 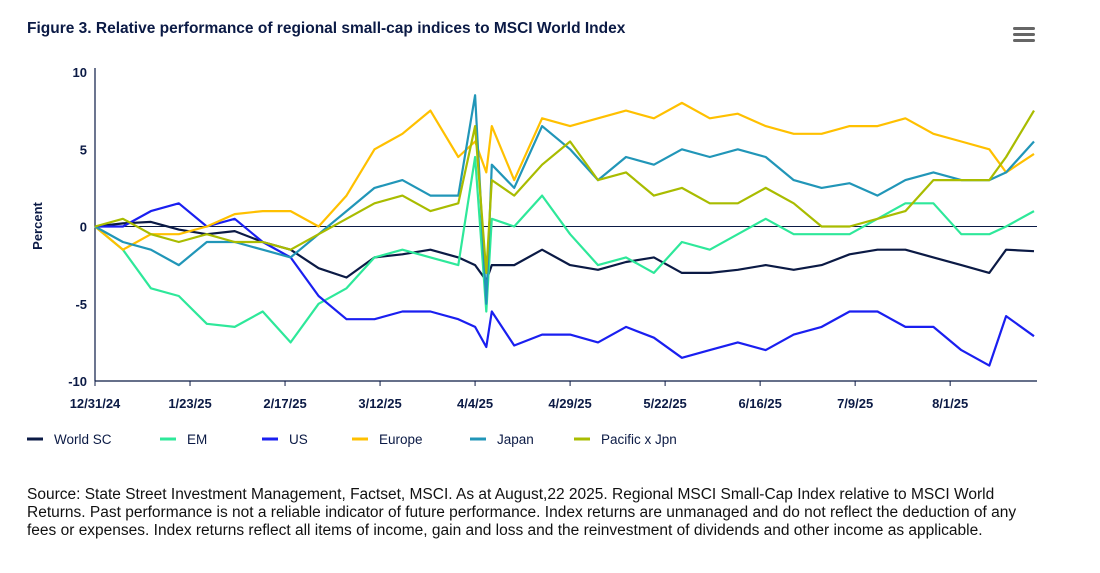 I want to click on legend-item: Japan, so click(x=502, y=439).